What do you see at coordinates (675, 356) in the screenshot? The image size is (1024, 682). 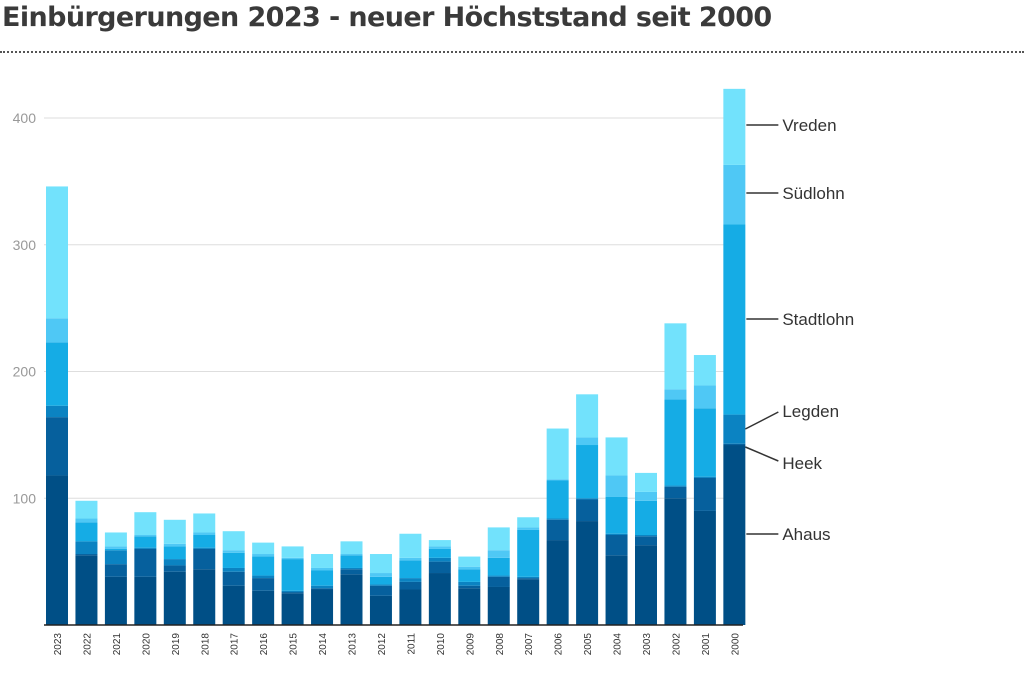 I see `bar-segment-vreden-2002` at bounding box center [675, 356].